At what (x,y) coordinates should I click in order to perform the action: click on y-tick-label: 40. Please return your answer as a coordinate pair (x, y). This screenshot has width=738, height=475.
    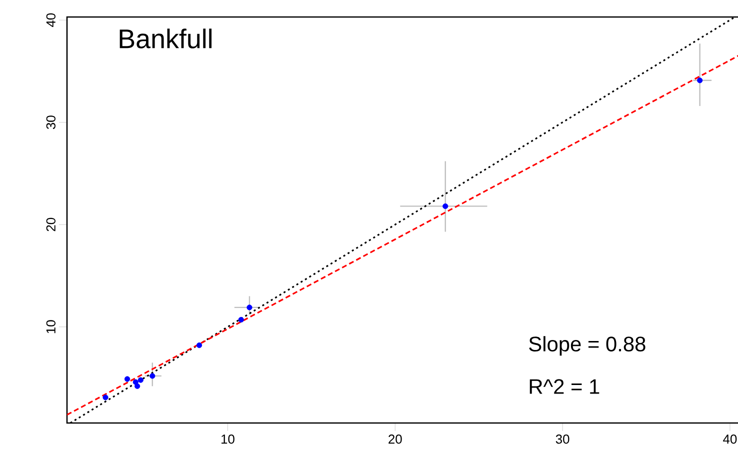
    Looking at the image, I should click on (51, 20).